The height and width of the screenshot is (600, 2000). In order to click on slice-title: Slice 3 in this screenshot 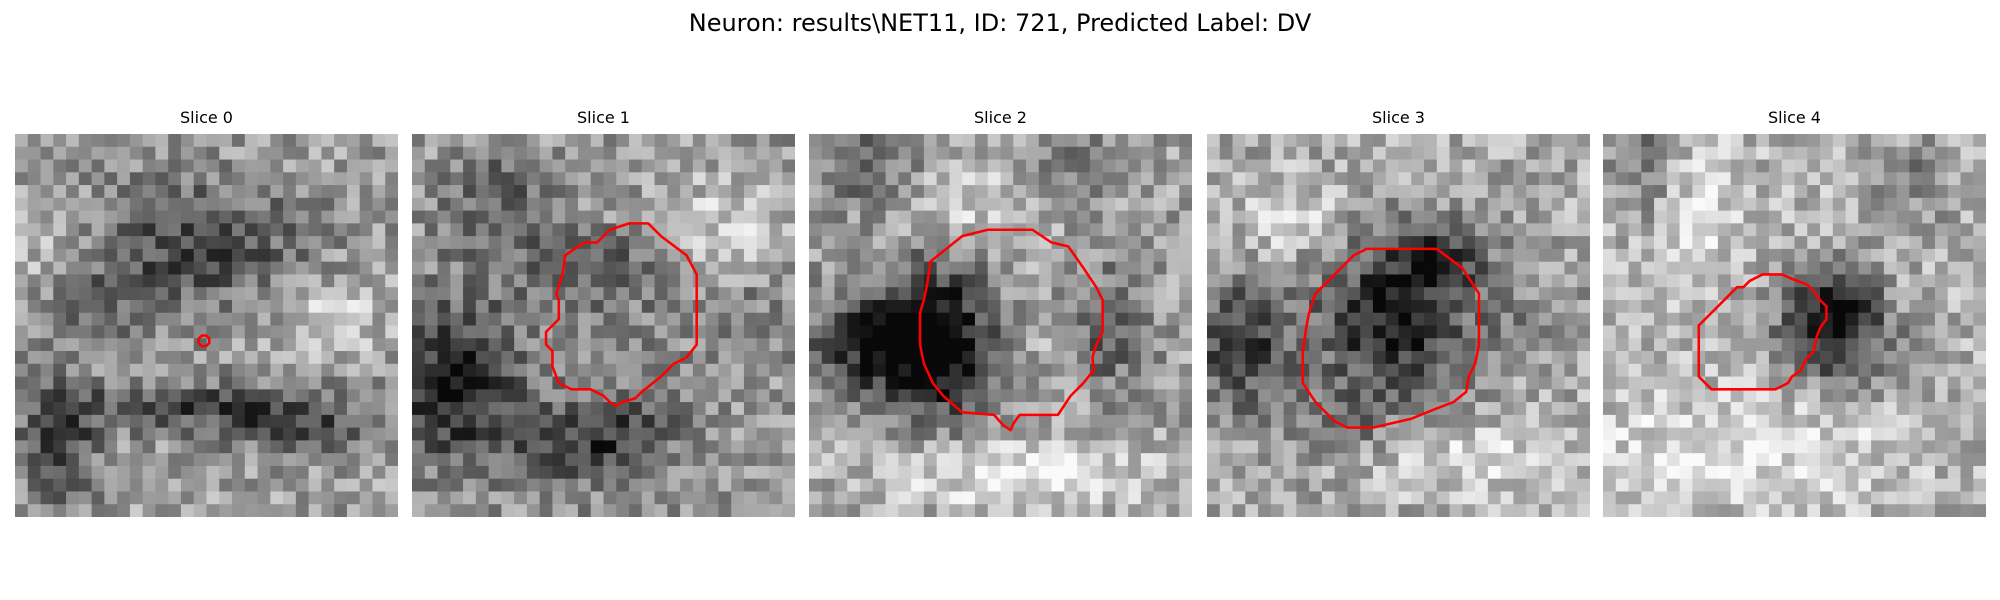, I will do `click(1398, 117)`.